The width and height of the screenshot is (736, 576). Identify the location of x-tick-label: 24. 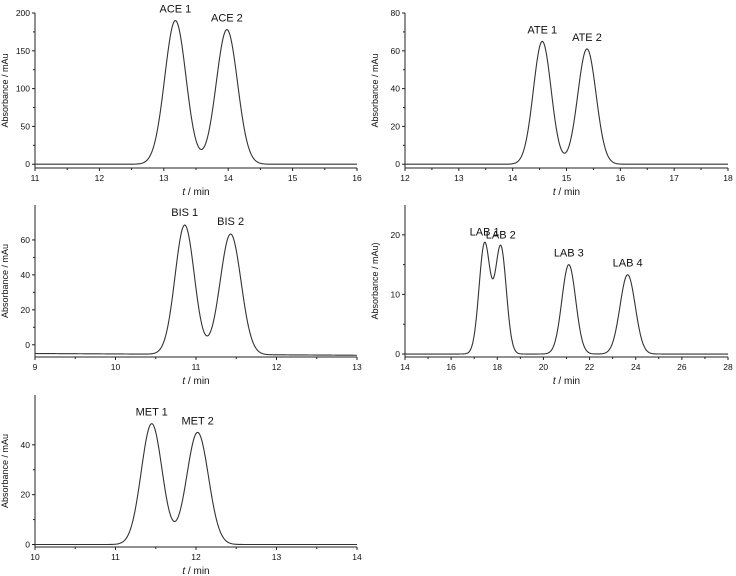
(636, 367).